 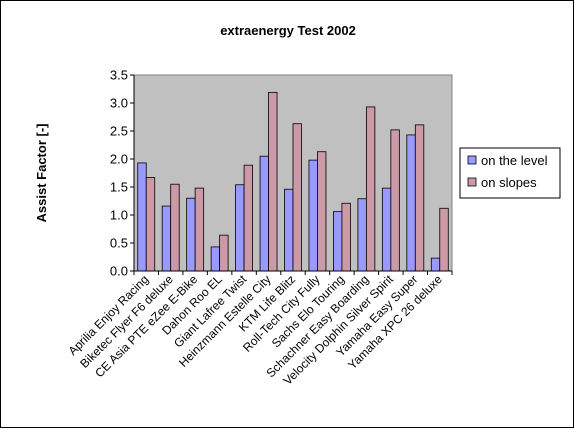 What do you see at coordinates (472, 182) in the screenshot?
I see `legend-swatch-on-slopes` at bounding box center [472, 182].